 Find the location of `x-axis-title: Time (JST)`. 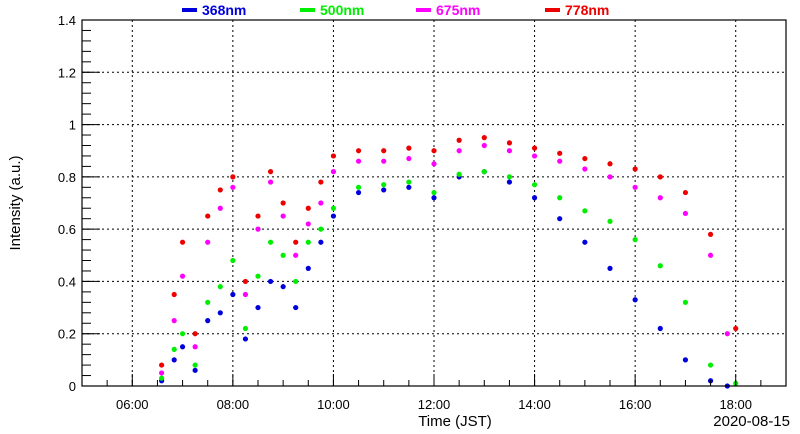

x-axis-title: Time (JST) is located at coordinates (455, 421).